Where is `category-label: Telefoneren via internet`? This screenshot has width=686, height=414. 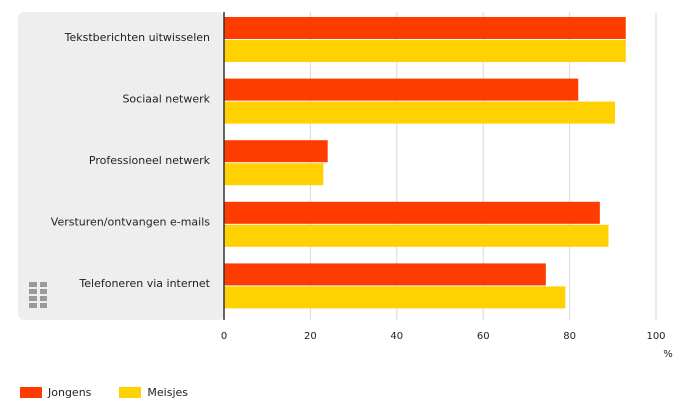
category-label: Telefoneren via internet is located at coordinates (144, 283).